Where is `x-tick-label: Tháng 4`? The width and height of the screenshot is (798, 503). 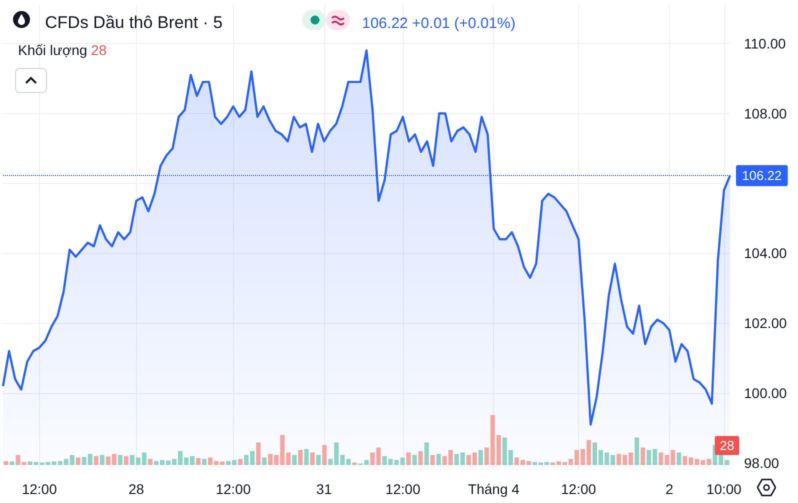
x-tick-label: Tháng 4 is located at coordinates (494, 489).